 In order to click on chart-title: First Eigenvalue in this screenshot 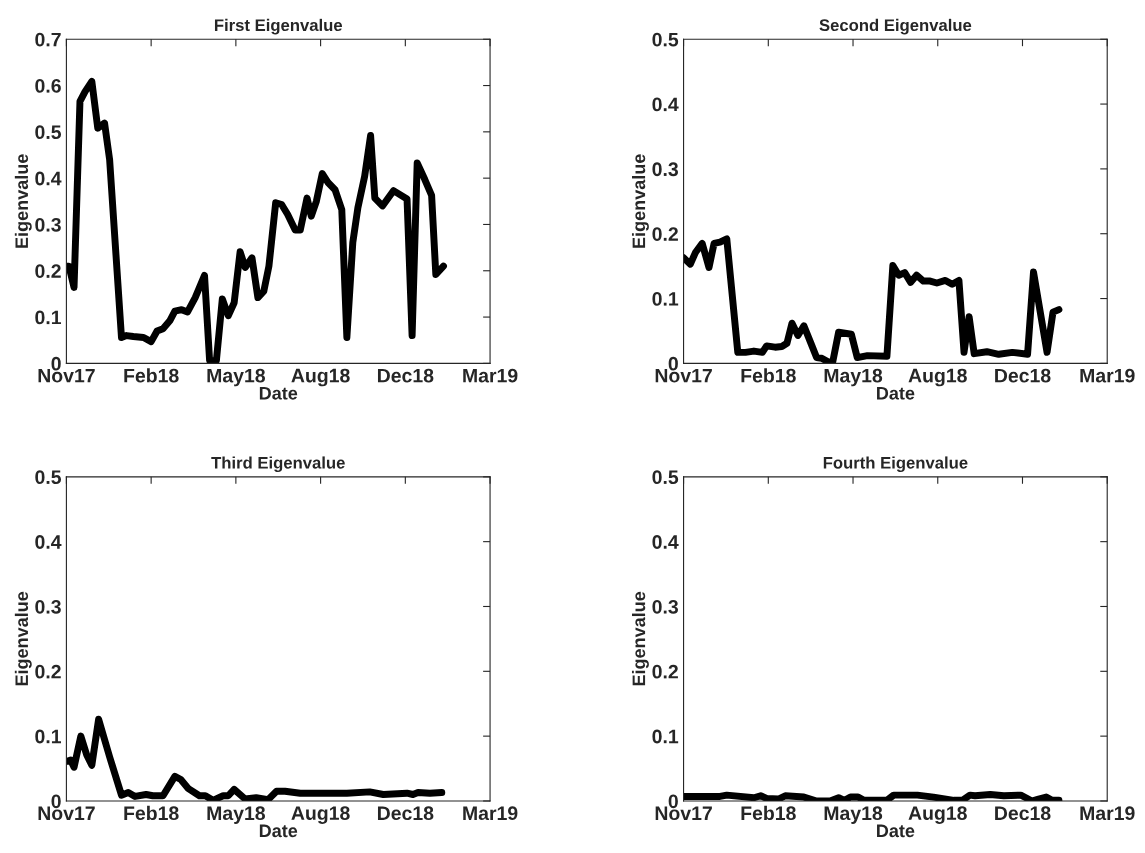, I will do `click(278, 26)`.